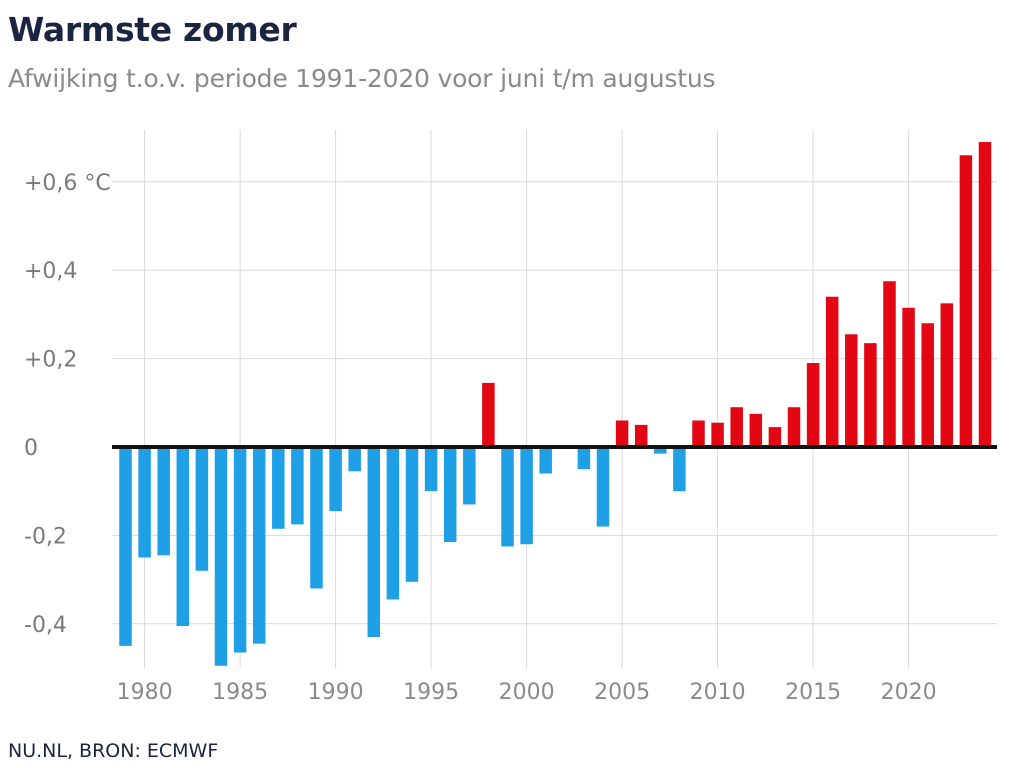 The image size is (1024, 768). What do you see at coordinates (909, 692) in the screenshot?
I see `x-tick-label: 2020` at bounding box center [909, 692].